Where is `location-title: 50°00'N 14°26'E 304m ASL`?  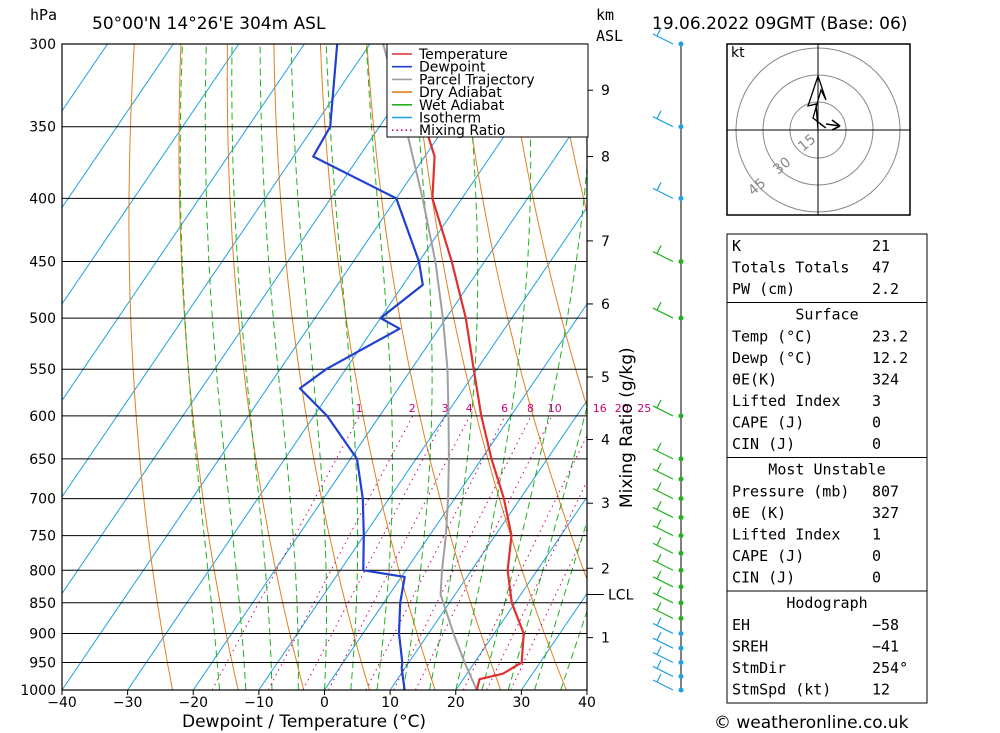 location-title: 50°00'N 14°26'E 304m ASL is located at coordinates (209, 24).